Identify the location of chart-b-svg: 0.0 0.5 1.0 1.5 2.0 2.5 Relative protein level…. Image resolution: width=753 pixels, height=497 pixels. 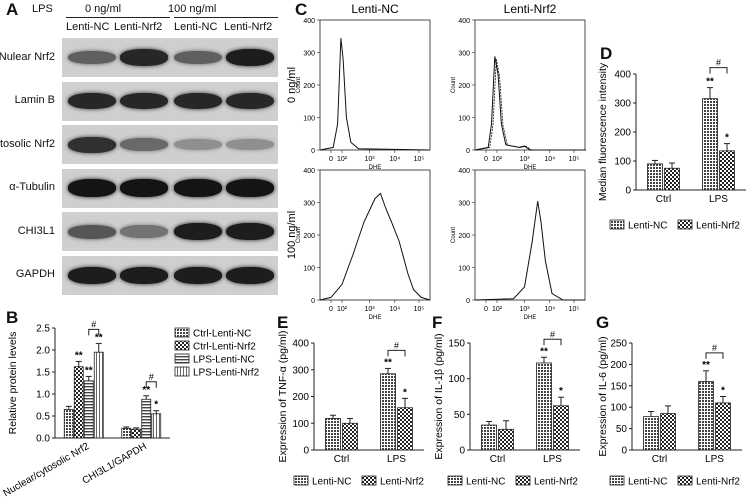
(131, 408).